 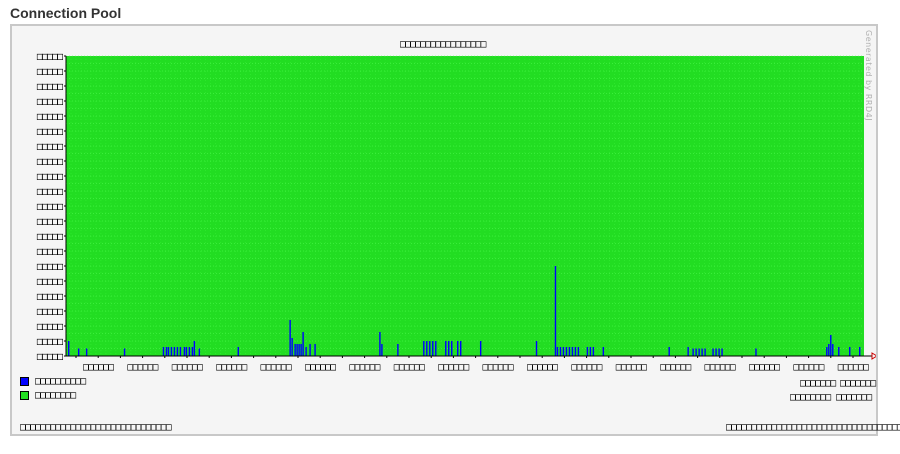 What do you see at coordinates (48, 395) in the screenshot?
I see `legend-item: □□□□□□□□` at bounding box center [48, 395].